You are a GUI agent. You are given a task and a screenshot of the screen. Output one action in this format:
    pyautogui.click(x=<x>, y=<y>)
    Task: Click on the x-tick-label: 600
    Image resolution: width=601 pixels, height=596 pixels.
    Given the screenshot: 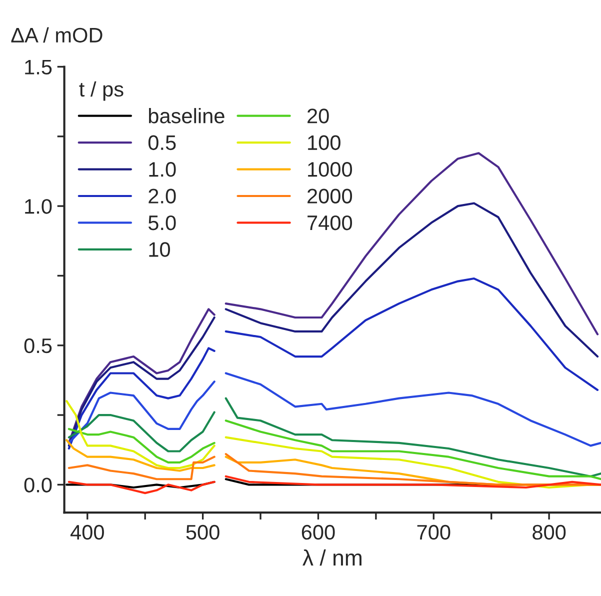 What is the action you would take?
    pyautogui.click(x=318, y=532)
    